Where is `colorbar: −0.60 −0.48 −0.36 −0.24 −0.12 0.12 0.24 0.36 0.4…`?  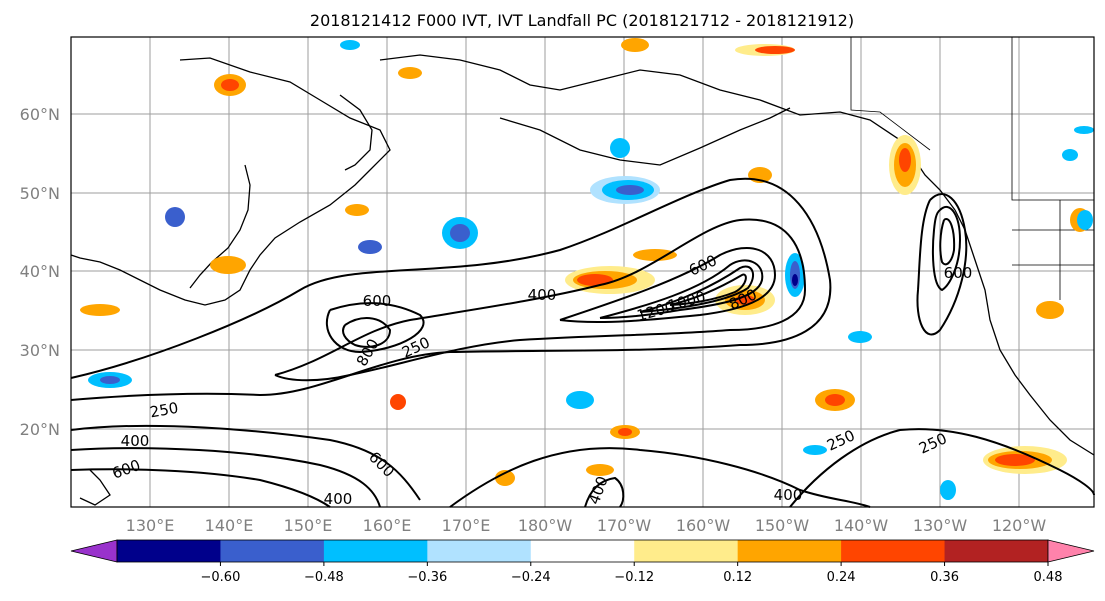 colorbar: −0.60 −0.48 −0.36 −0.24 −0.12 0.12 0.24 0.36 0.4… is located at coordinates (582, 562).